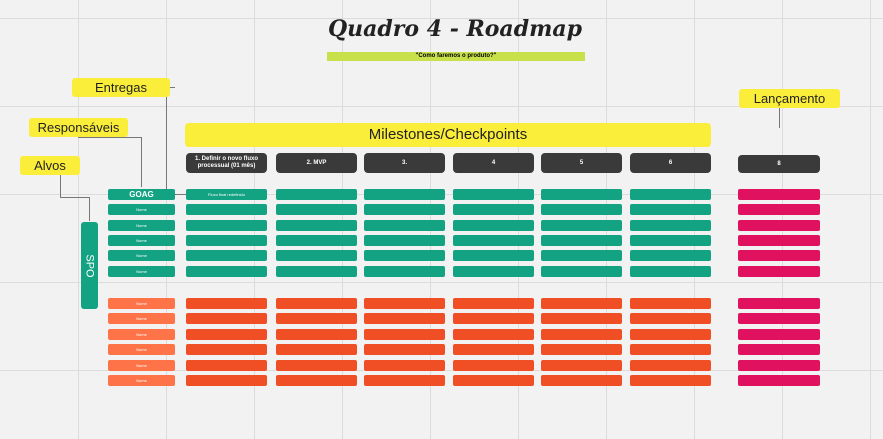  Describe the element at coordinates (121, 87) in the screenshot. I see `label-entregas: Entregas` at that location.